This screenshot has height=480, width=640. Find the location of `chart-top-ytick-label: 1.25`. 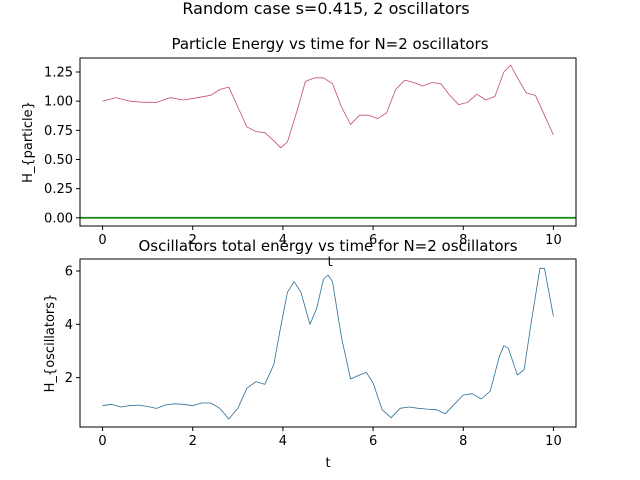

chart-top-ytick-label: 1.25 is located at coordinates (58, 73).